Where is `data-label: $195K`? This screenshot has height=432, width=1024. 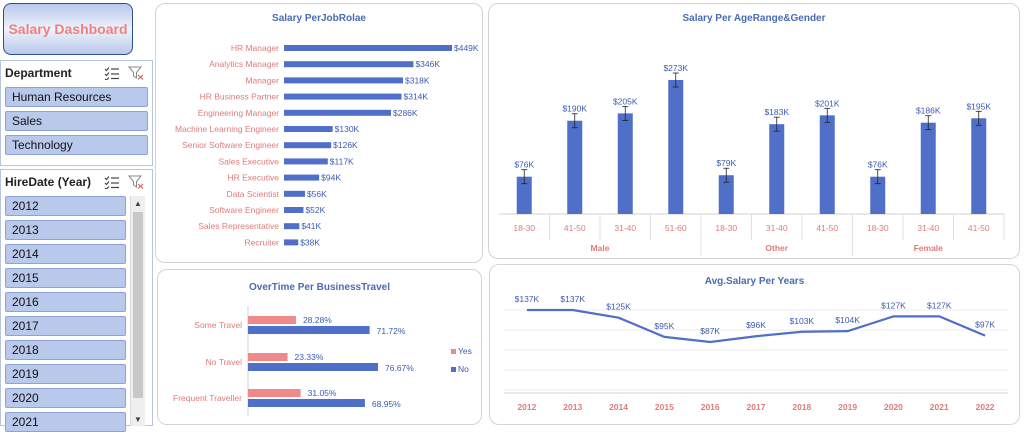
data-label: $195K is located at coordinates (978, 106).